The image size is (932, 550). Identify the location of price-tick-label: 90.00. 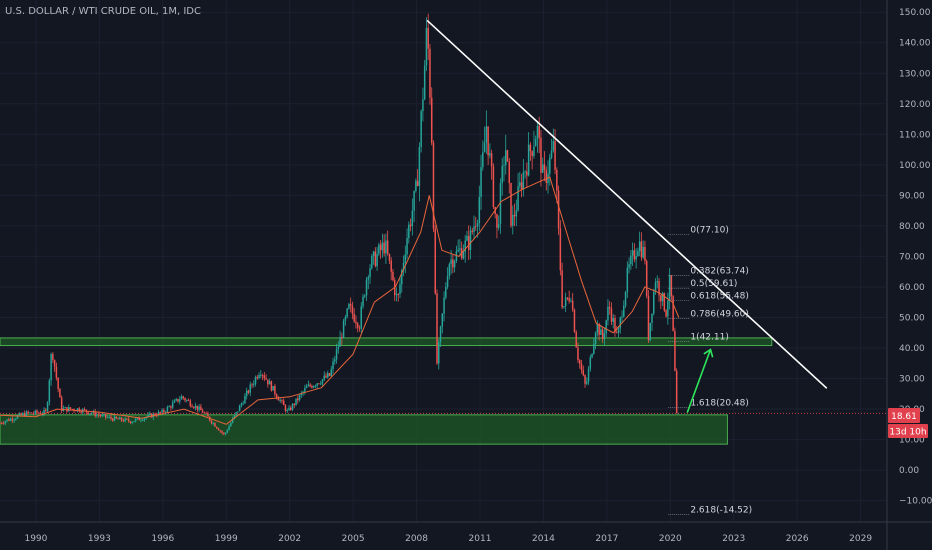
(912, 196).